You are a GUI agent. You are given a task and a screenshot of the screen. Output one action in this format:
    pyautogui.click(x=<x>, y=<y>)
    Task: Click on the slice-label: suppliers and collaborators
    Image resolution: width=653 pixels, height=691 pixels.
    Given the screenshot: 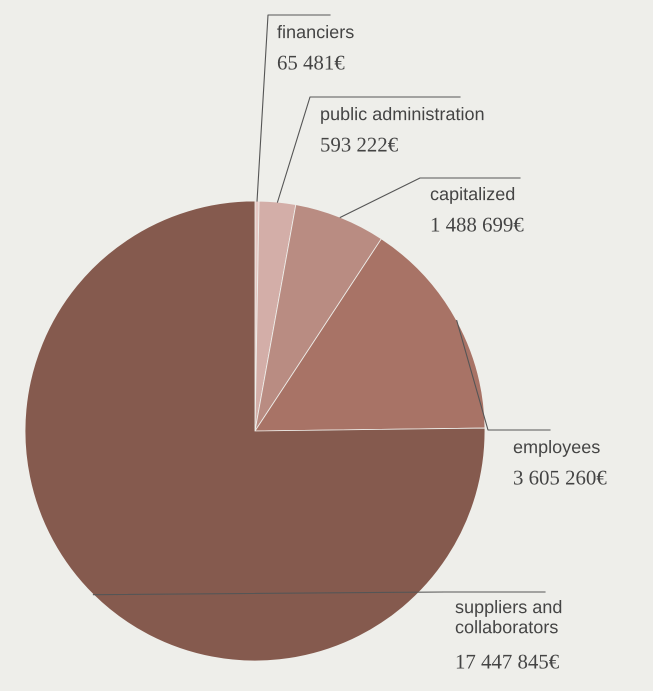 What is the action you would take?
    pyautogui.click(x=509, y=617)
    